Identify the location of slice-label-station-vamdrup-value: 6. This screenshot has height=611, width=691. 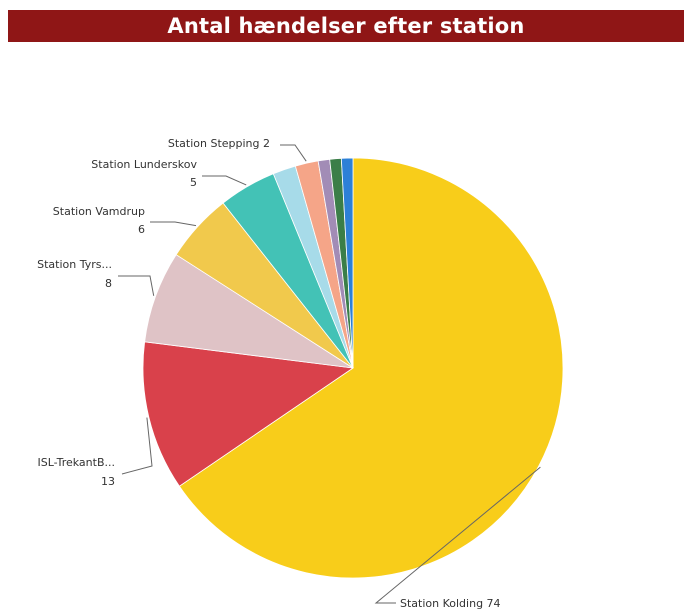
(141, 229).